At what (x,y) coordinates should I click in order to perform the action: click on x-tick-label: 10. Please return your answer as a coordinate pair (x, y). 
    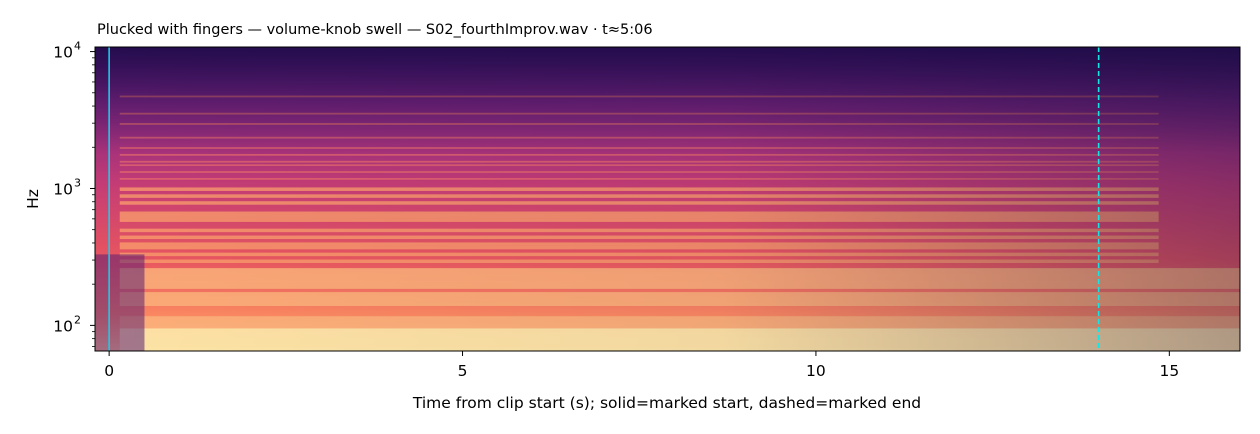
    Looking at the image, I should click on (816, 371).